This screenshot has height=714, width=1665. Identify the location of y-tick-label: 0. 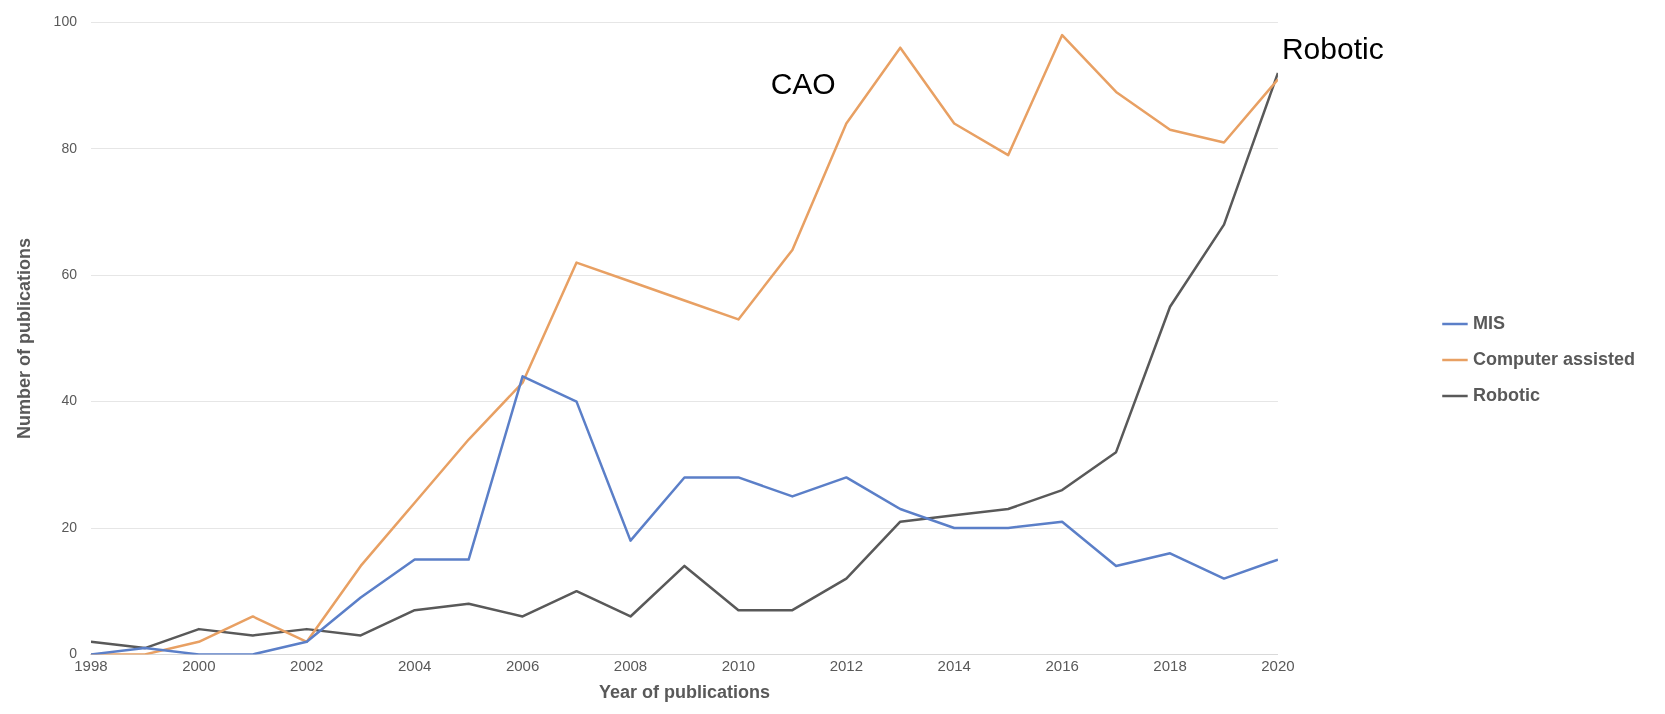
(73, 653).